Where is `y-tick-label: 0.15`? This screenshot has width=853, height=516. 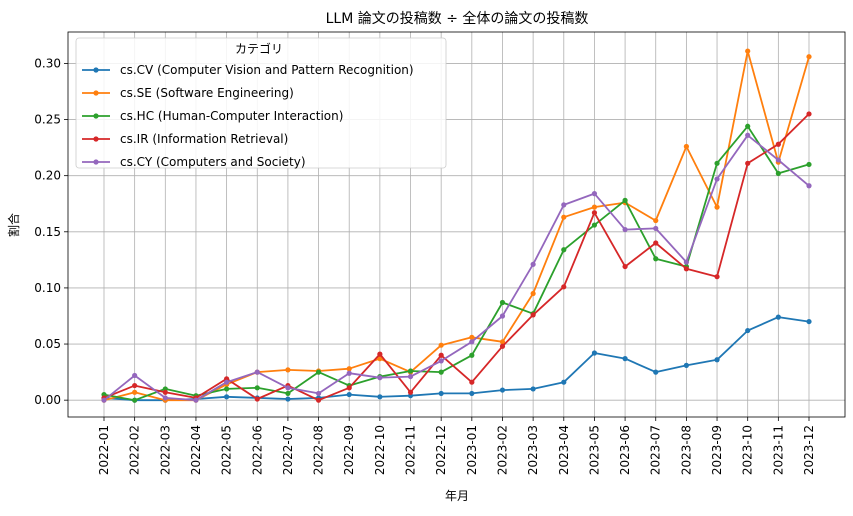 y-tick-label: 0.15 is located at coordinates (47, 232).